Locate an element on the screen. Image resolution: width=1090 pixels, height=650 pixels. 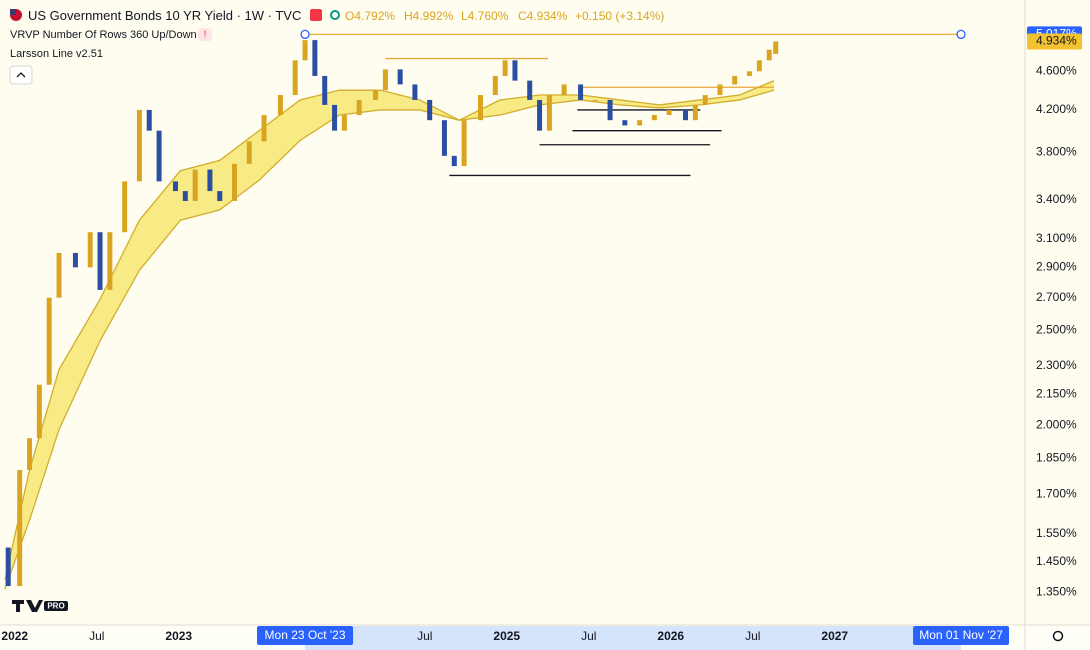
y-tick-label: 4.200% is located at coordinates (1056, 109).